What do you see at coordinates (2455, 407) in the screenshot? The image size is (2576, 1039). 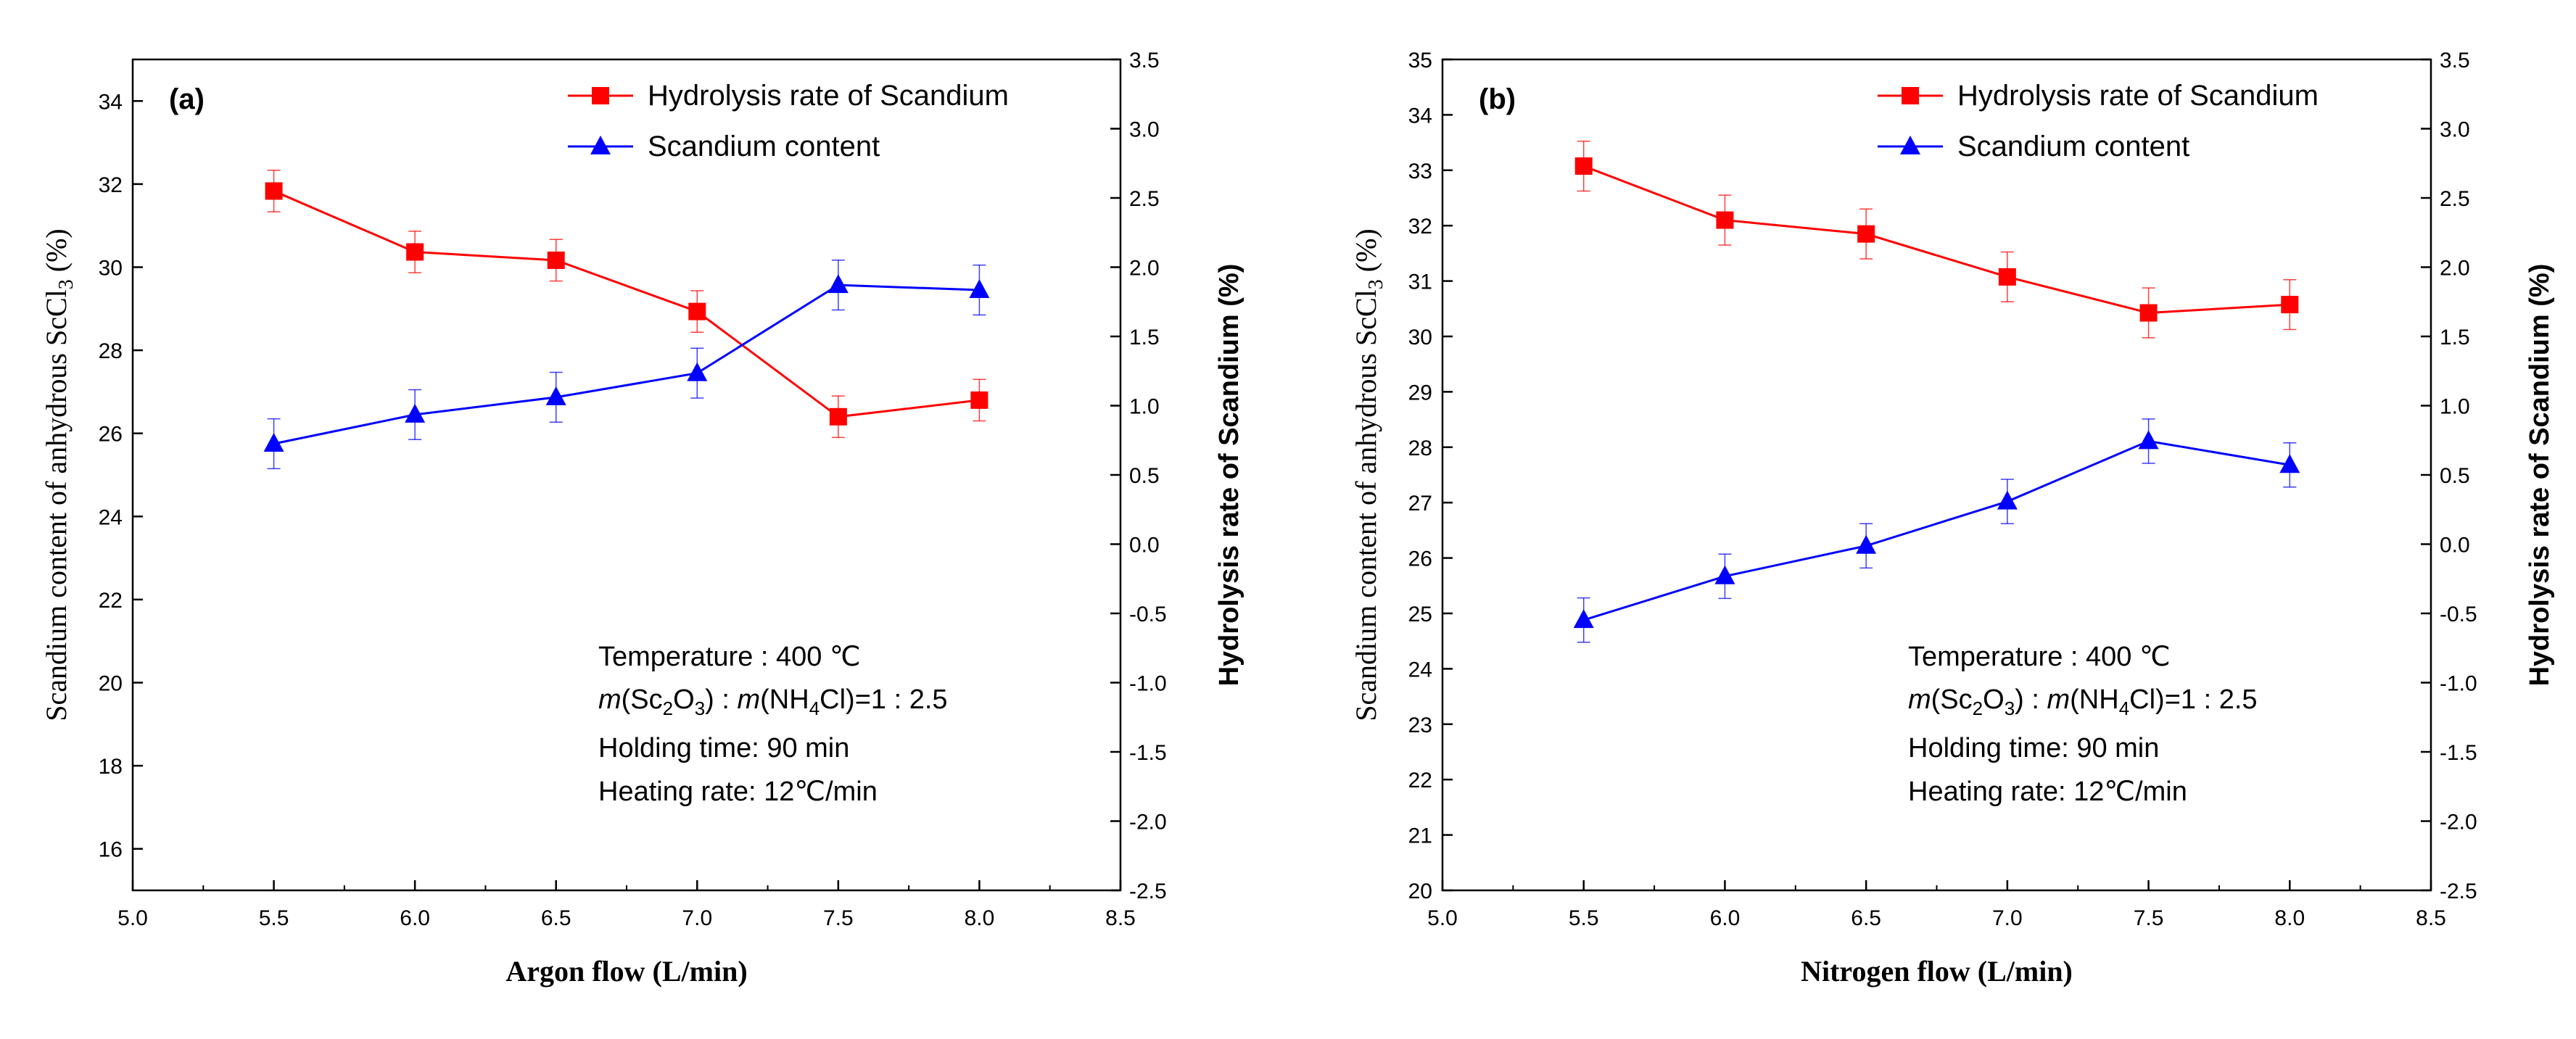 I see `y-right-tick-label: 1.0` at bounding box center [2455, 407].